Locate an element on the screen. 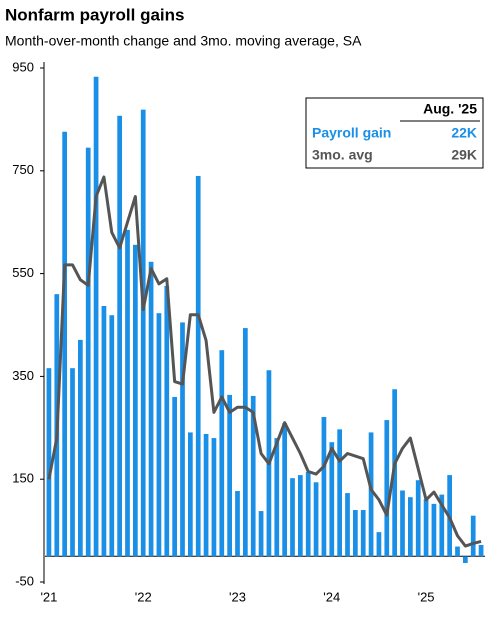 The image size is (503, 617). x-tick-label: '21 is located at coordinates (48, 596).